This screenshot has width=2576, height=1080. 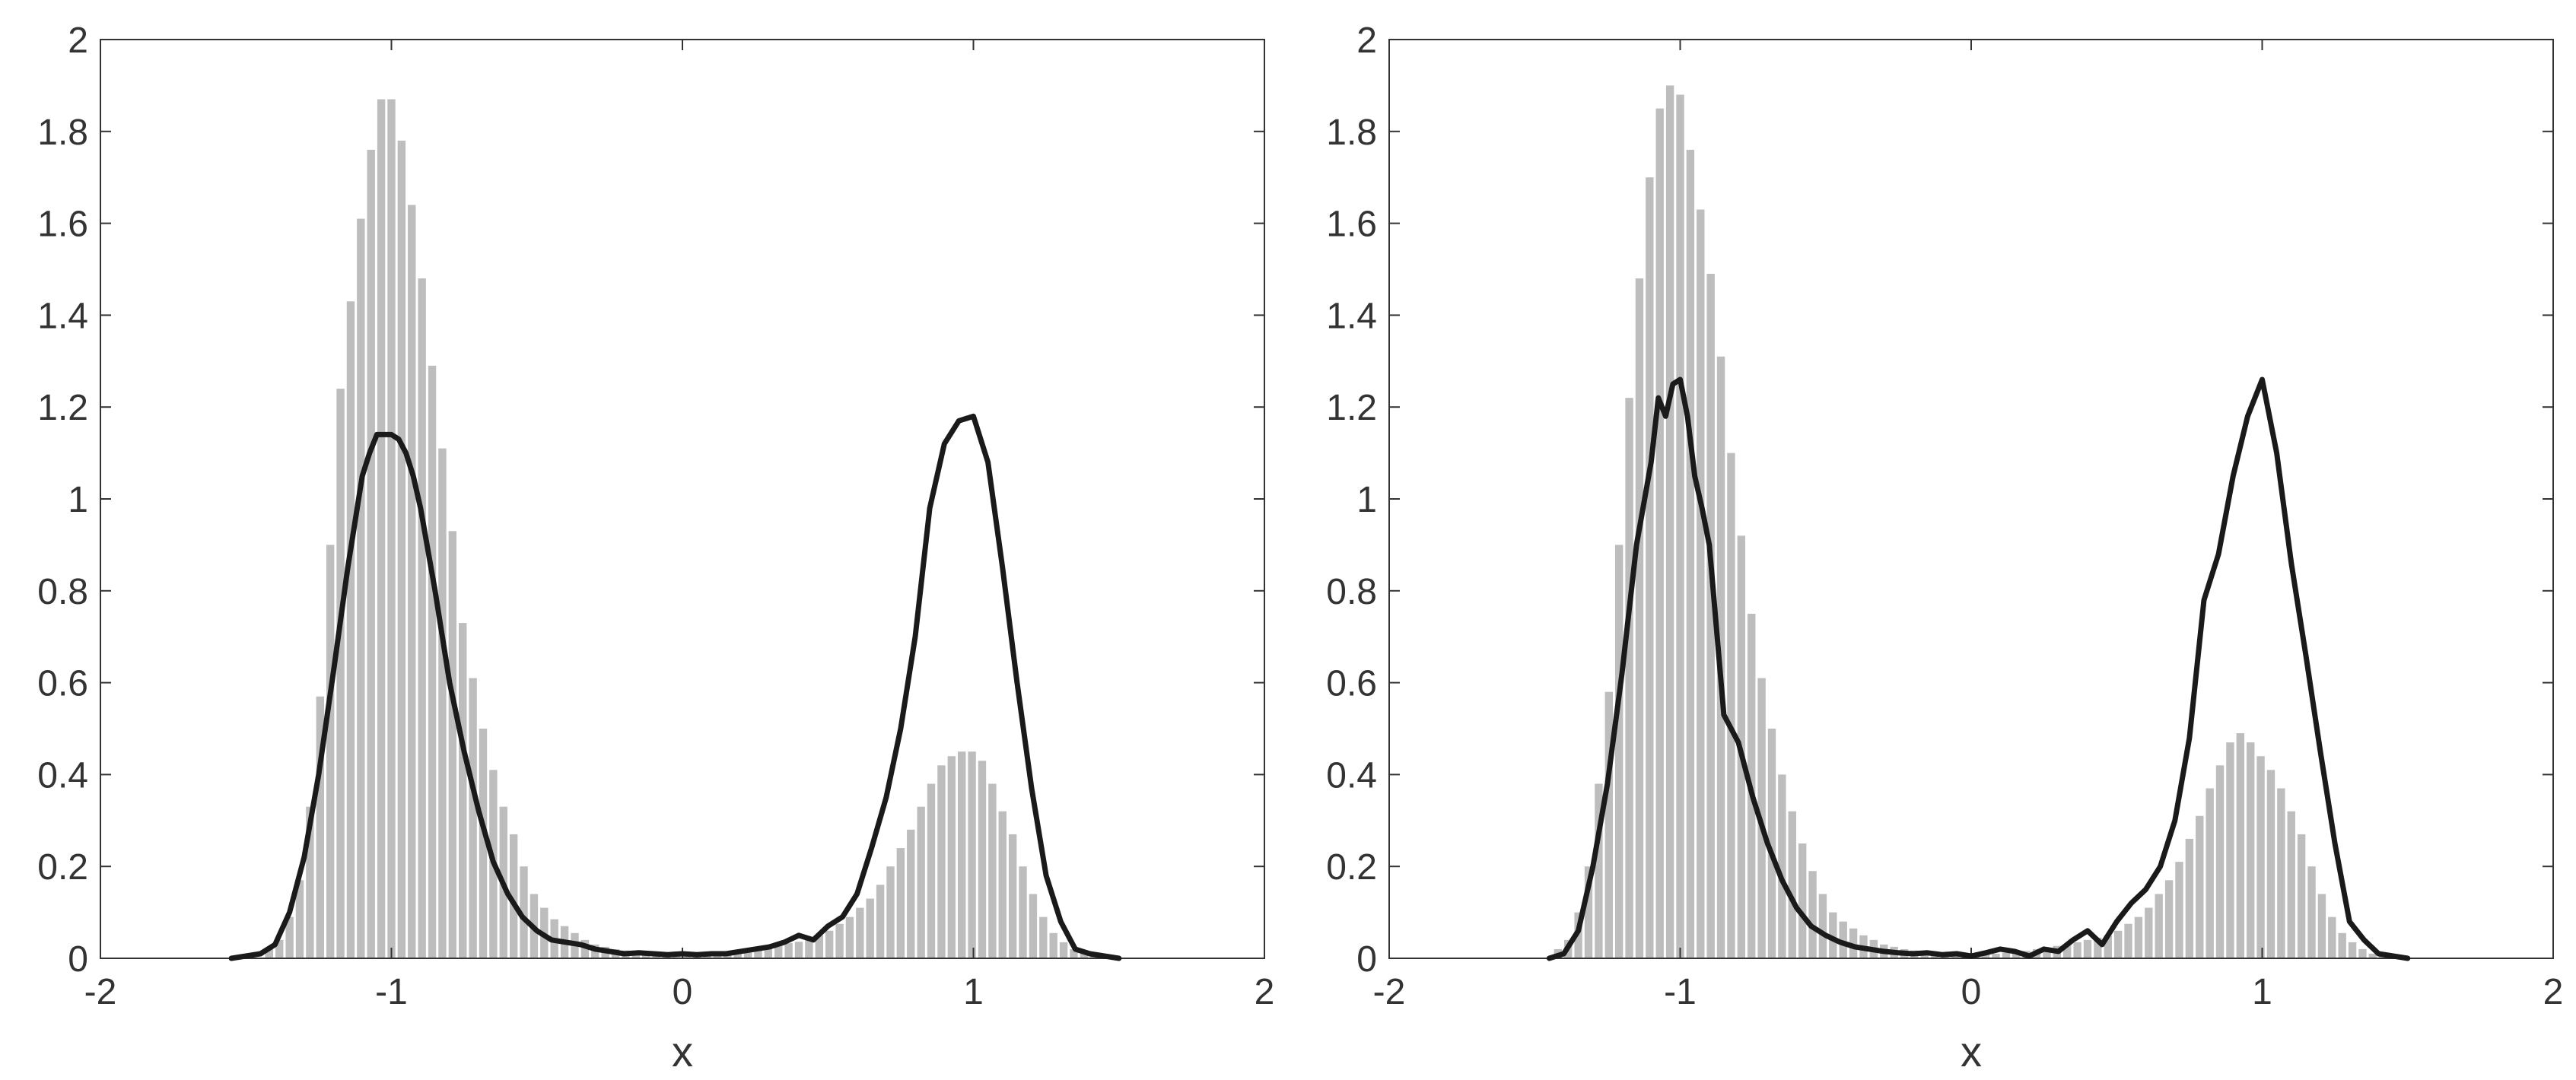 I want to click on x-axis-label: x, so click(x=682, y=1051).